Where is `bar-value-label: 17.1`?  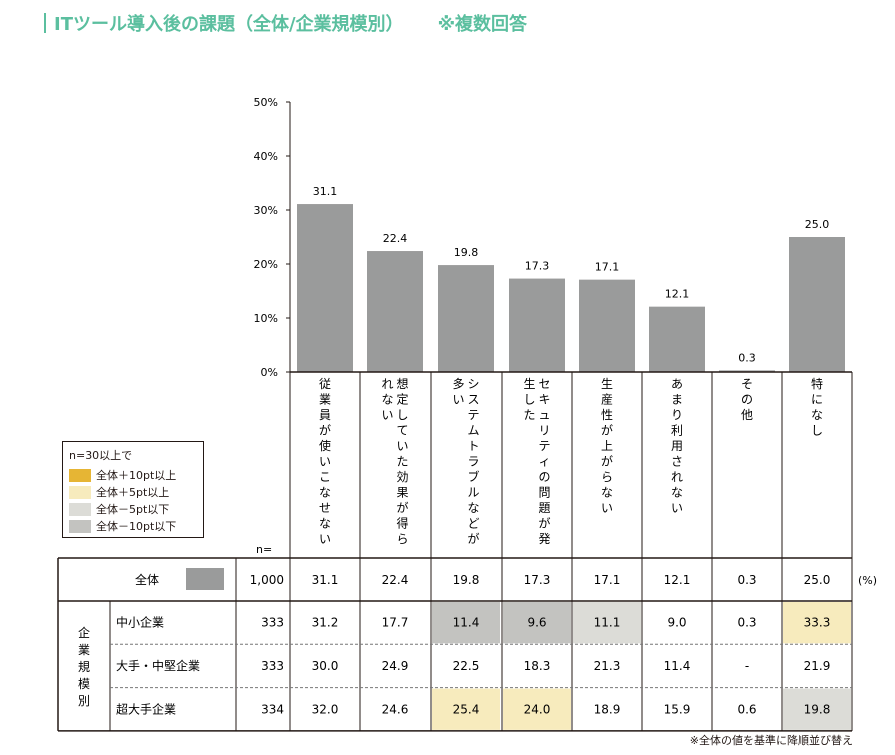
bar-value-label: 17.1 is located at coordinates (607, 267).